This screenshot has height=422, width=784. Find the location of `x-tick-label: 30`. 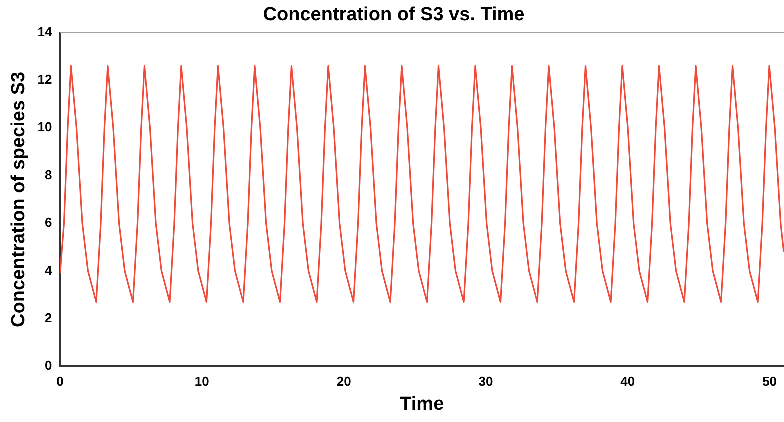

x-tick-label: 30 is located at coordinates (486, 381).